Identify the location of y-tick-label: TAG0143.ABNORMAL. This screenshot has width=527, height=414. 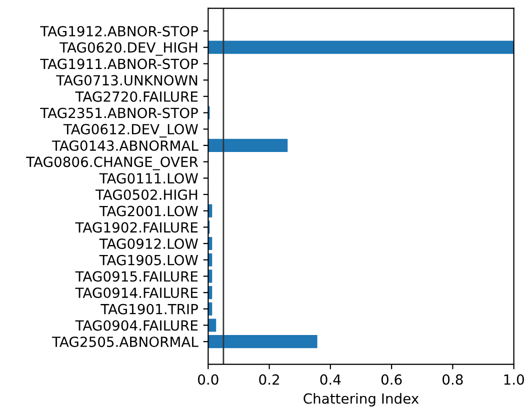
(125, 145).